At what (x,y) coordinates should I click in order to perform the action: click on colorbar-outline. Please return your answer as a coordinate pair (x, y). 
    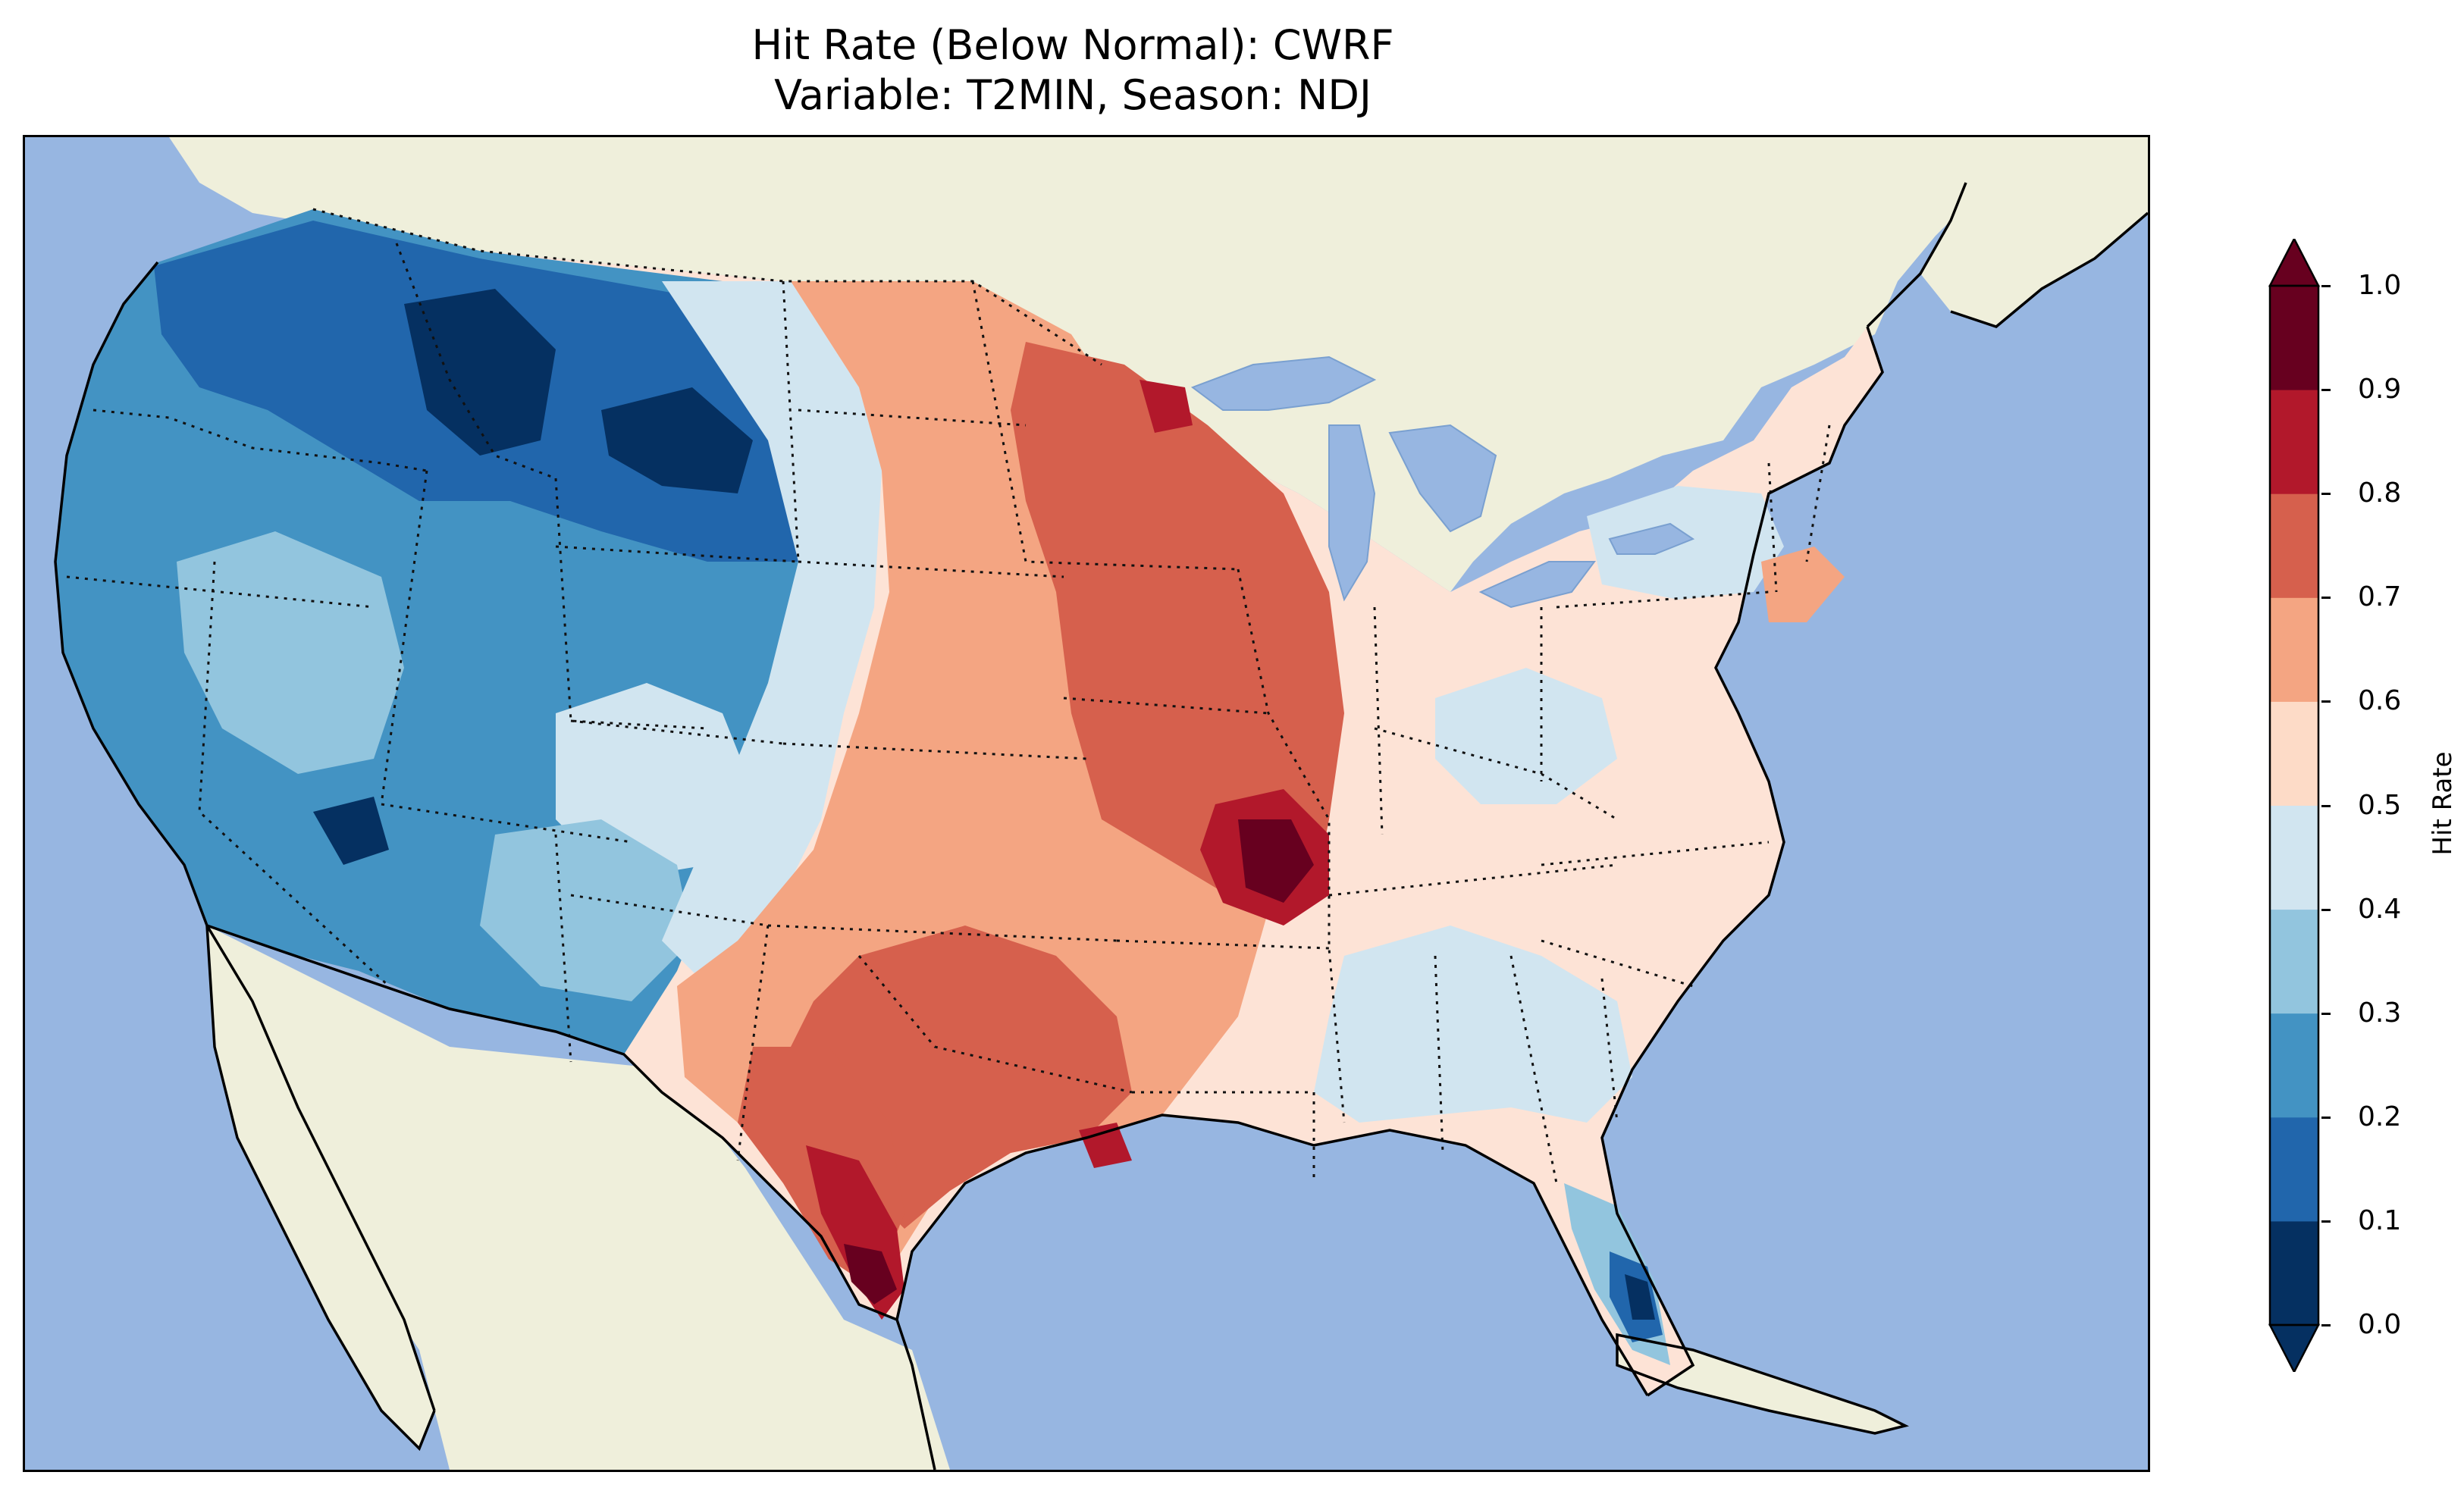
    Looking at the image, I should click on (2294, 805).